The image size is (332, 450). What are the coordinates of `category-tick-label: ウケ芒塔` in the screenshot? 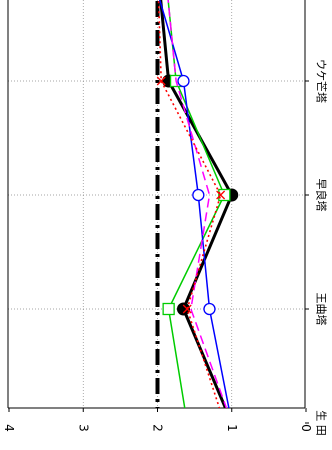 It's located at (321, 81).